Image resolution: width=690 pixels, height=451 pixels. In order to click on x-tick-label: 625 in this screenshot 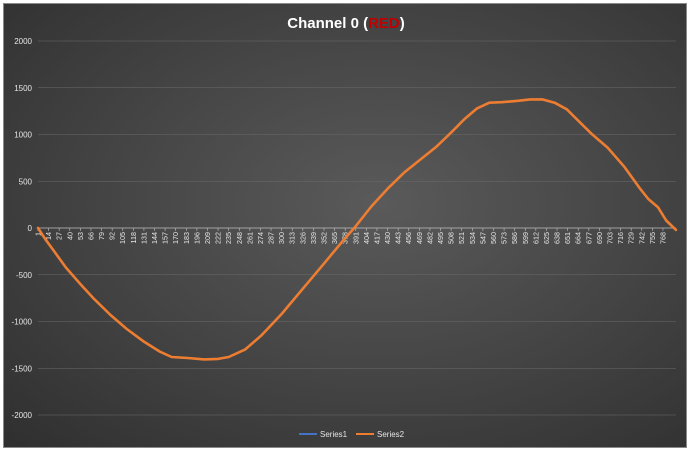, I will do `click(546, 238)`.